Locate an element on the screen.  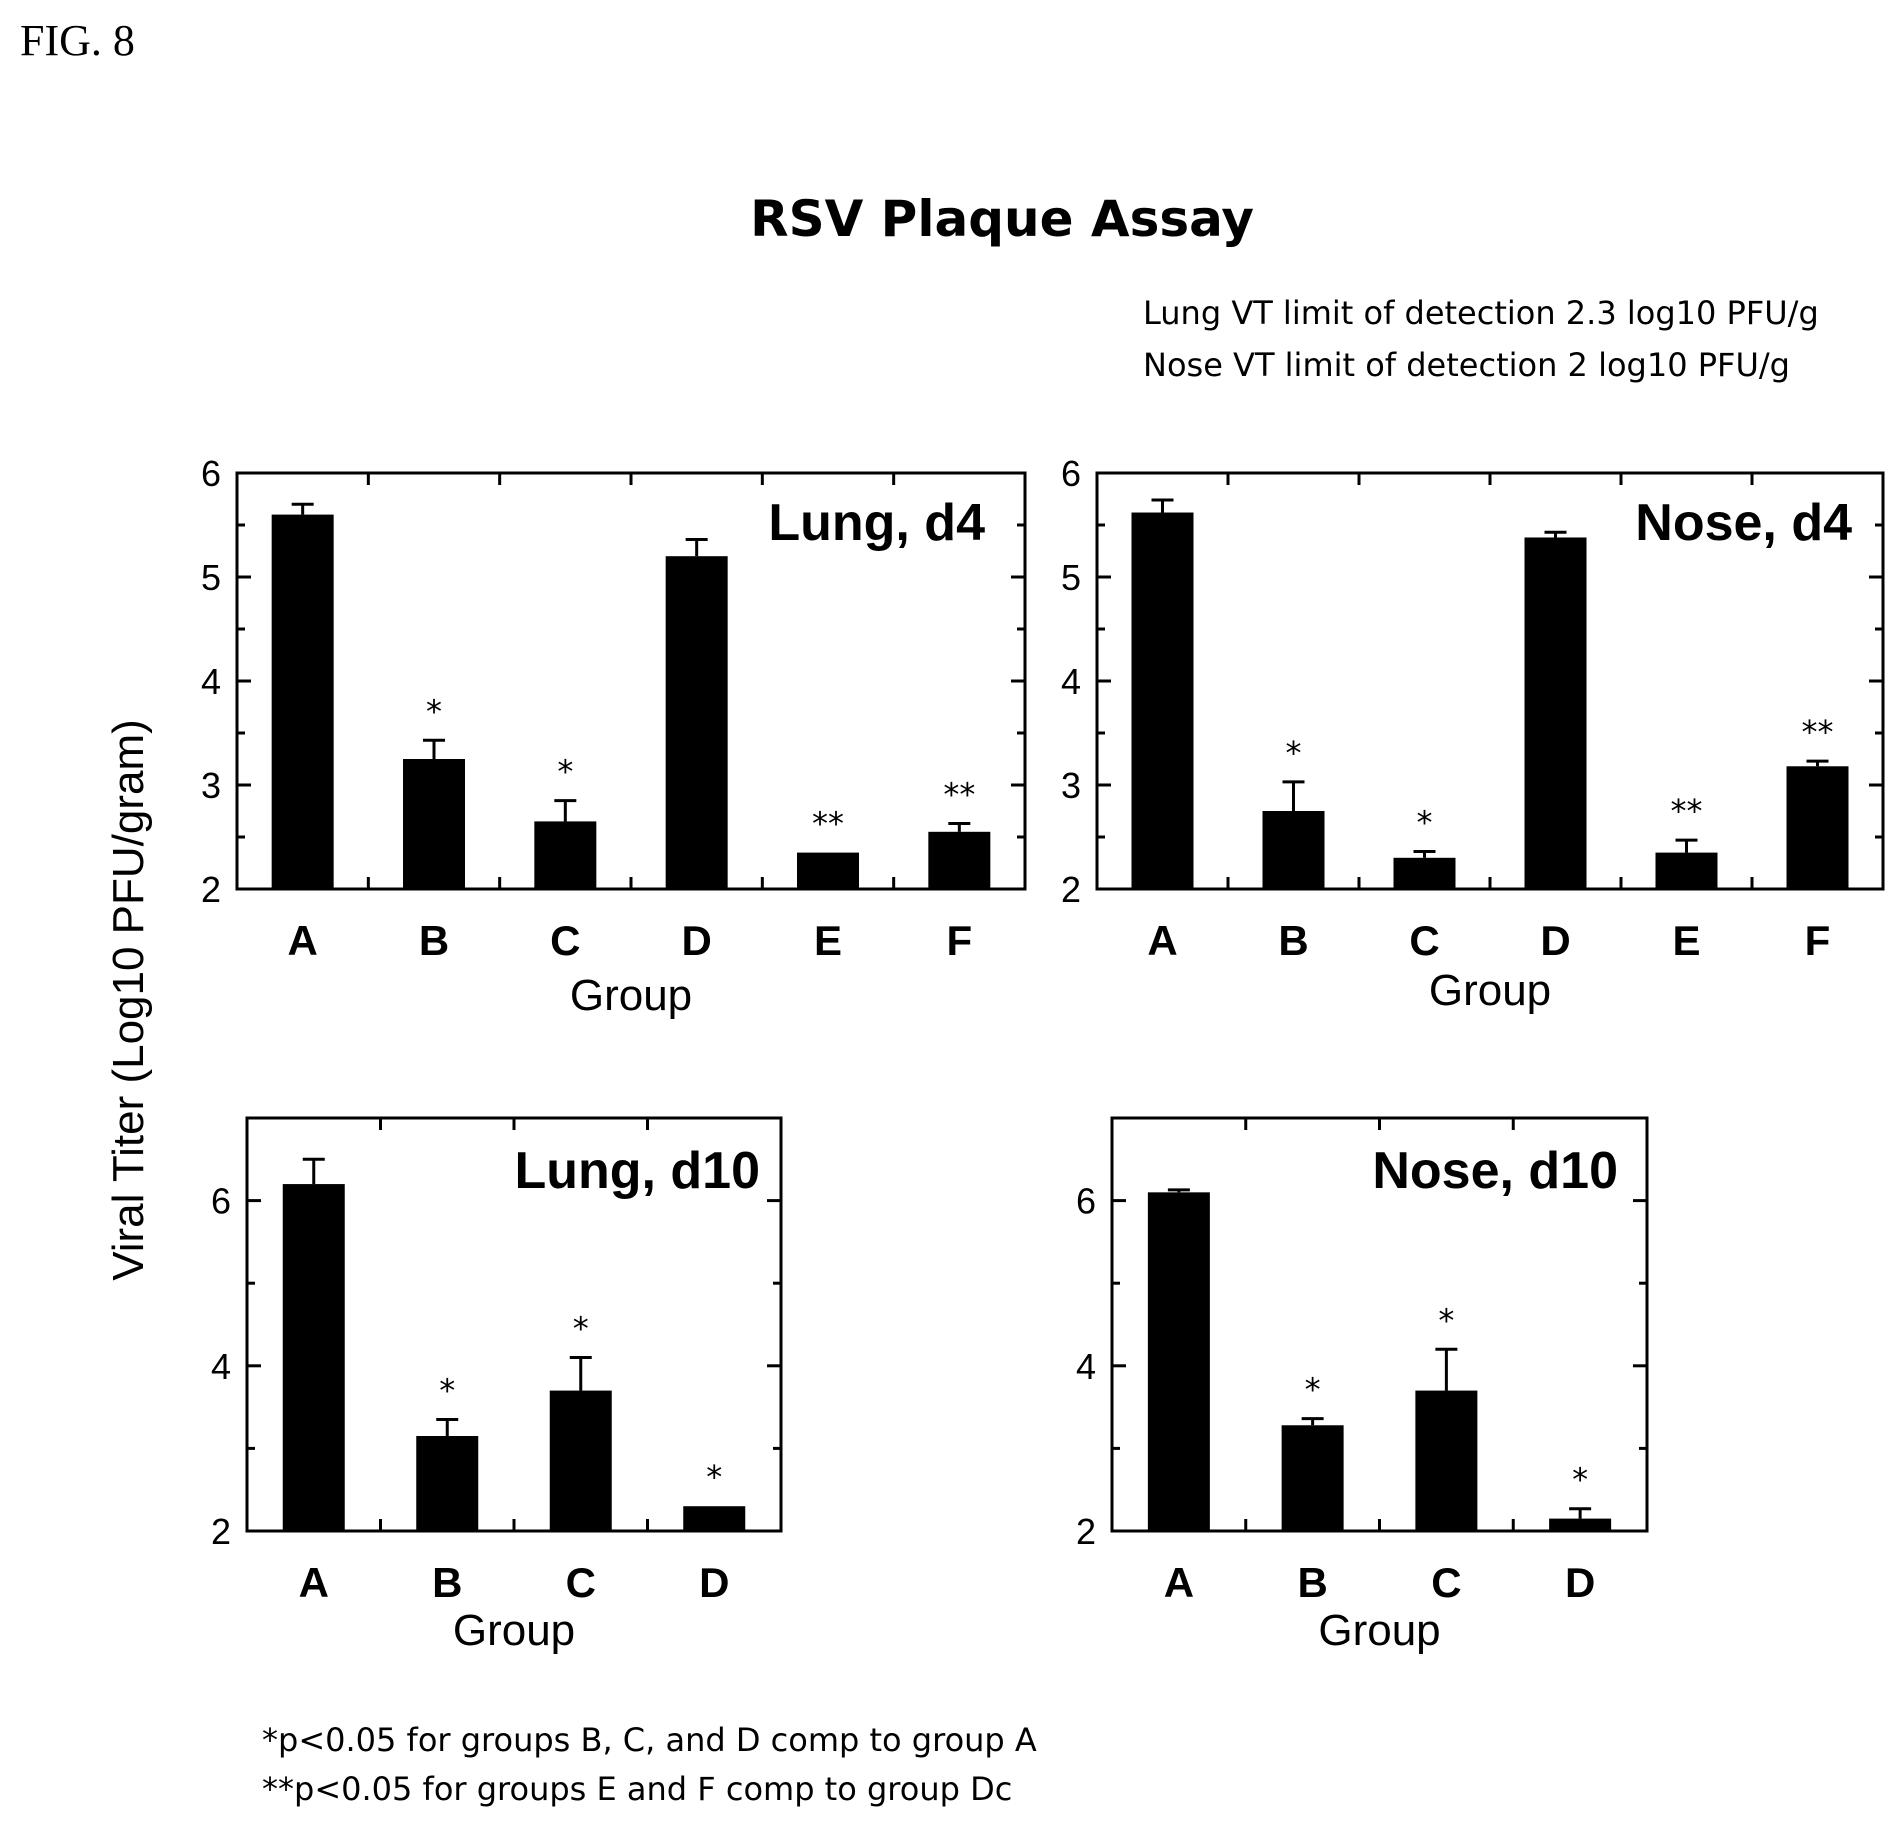
panel-lung-d4: 2 3 4 5 6 A * B * C D ** E ** F Lung, d4 Group is located at coordinates (614, 736).